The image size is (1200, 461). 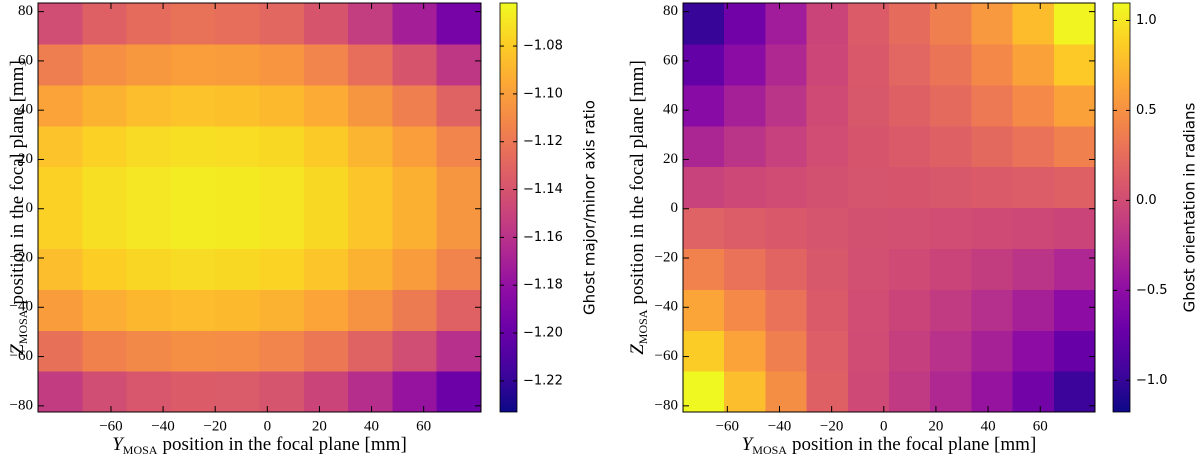 What do you see at coordinates (1152, 290) in the screenshot?
I see `colorbar-tick-label: −0.5` at bounding box center [1152, 290].